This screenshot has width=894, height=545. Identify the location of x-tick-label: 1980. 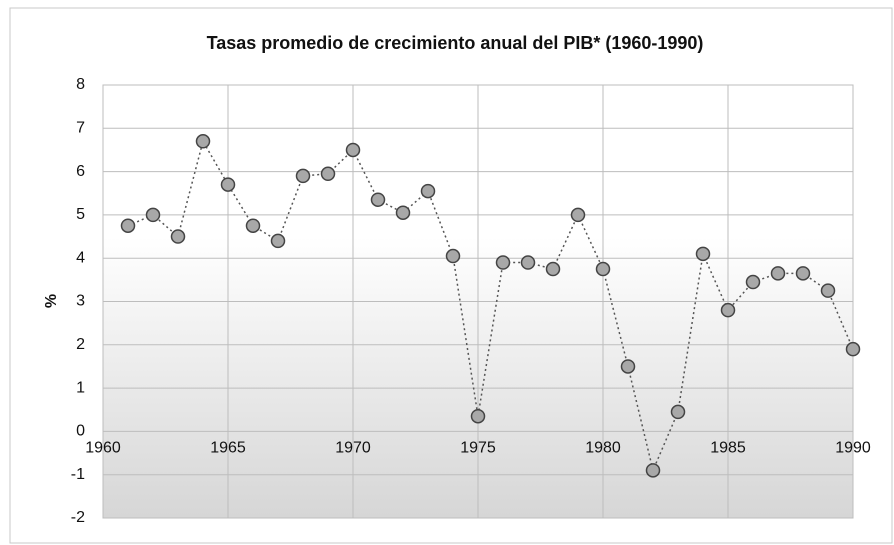
(603, 448).